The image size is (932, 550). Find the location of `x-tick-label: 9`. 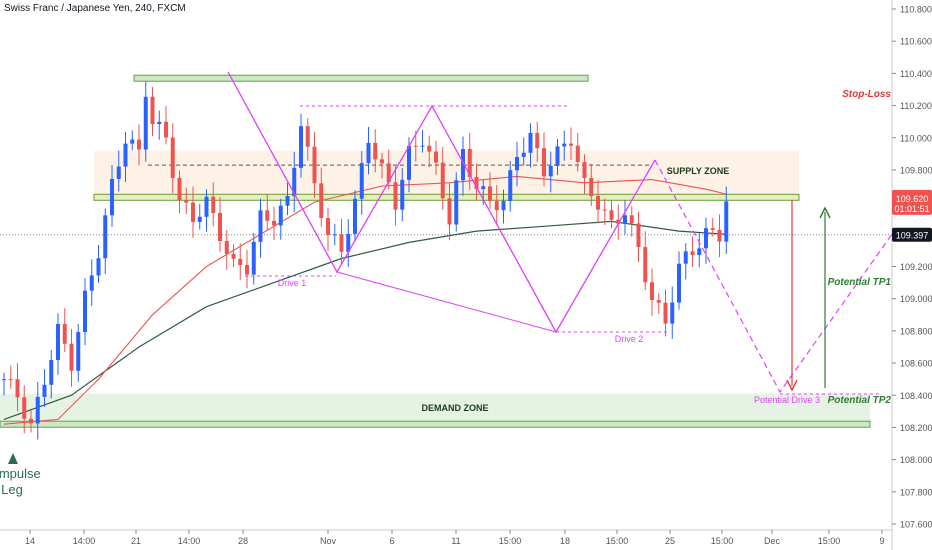

x-tick-label: 9 is located at coordinates (881, 541).